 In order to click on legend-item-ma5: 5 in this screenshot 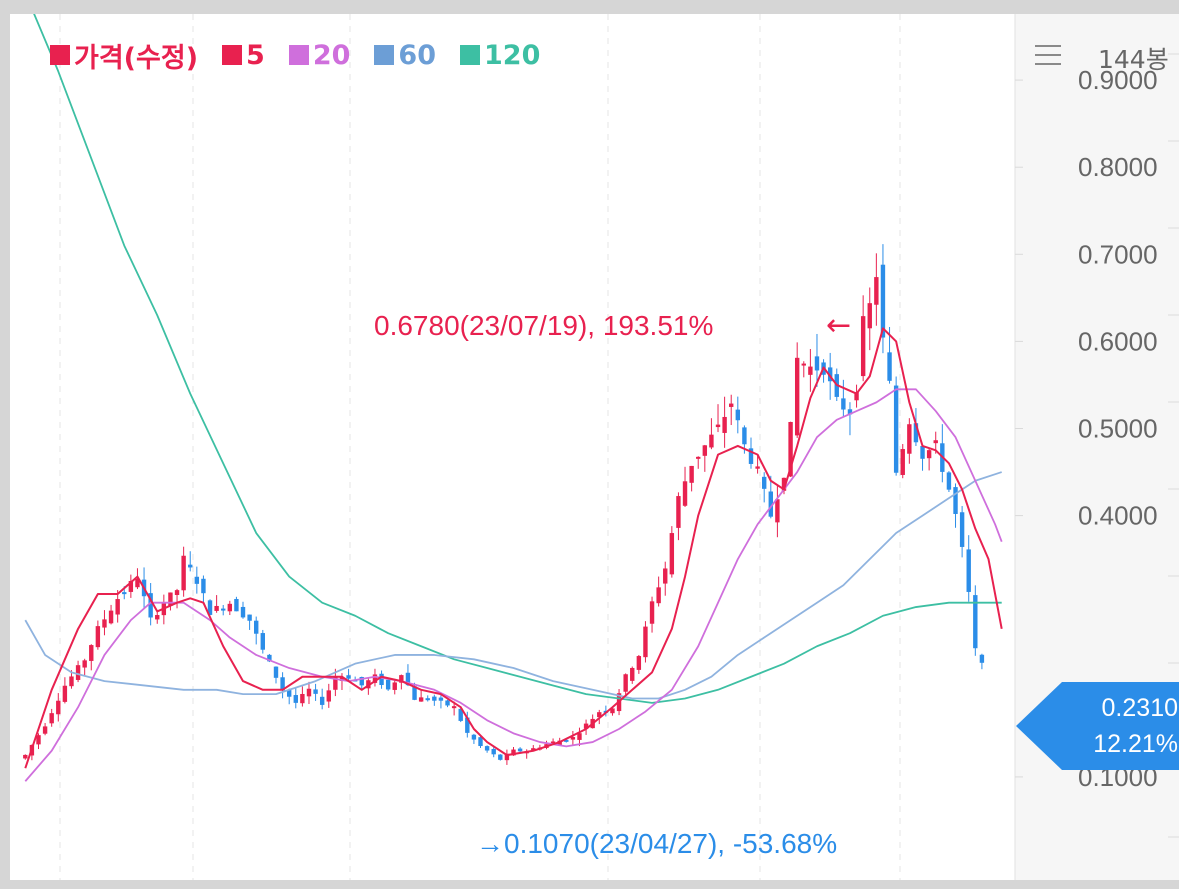, I will do `click(243, 55)`.